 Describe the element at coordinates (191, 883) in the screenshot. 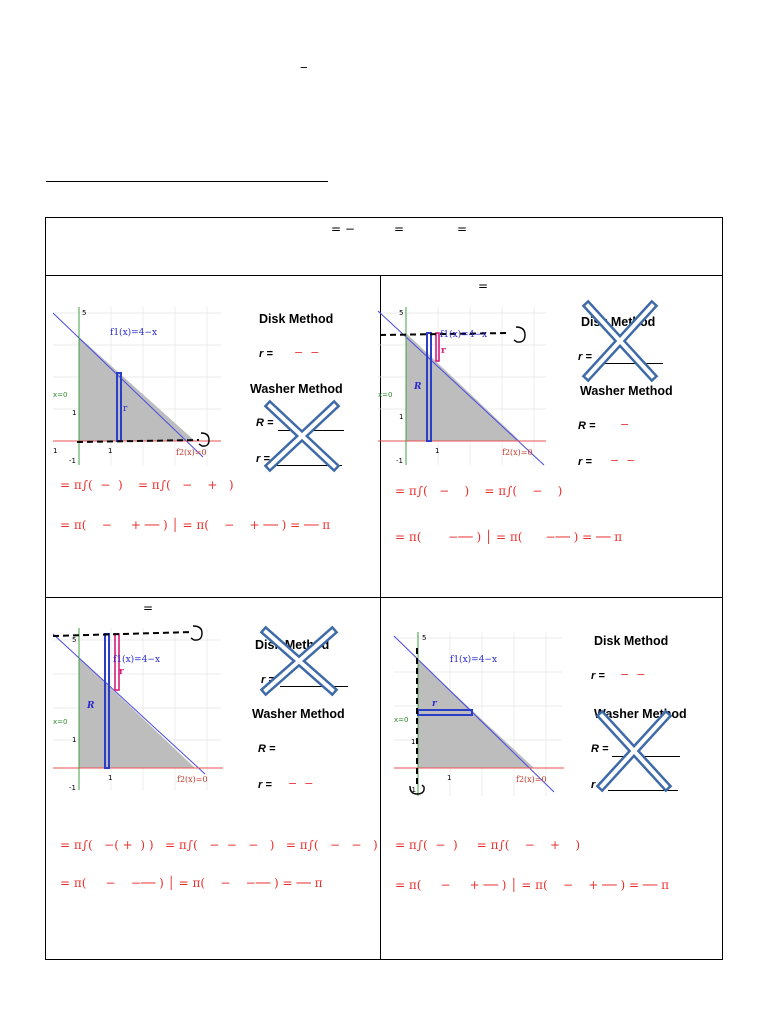

I see `integral-line-2: = π( − −── ) │ = π( − −── ) = ── π` at that location.